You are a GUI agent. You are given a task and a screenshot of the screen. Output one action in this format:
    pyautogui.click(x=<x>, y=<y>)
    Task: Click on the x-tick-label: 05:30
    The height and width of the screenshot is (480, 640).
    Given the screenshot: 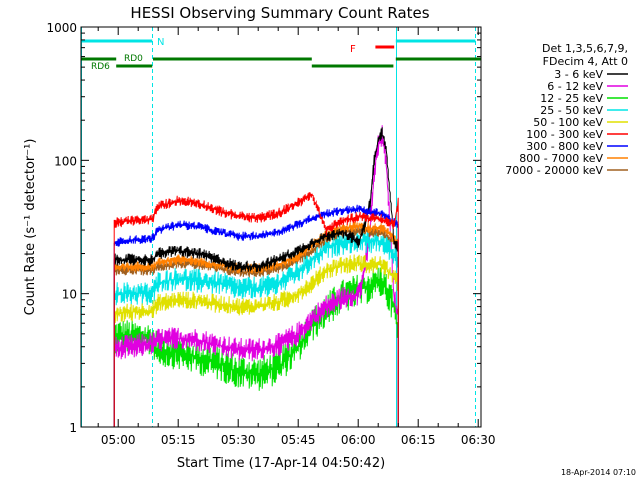 What is the action you would take?
    pyautogui.click(x=238, y=440)
    